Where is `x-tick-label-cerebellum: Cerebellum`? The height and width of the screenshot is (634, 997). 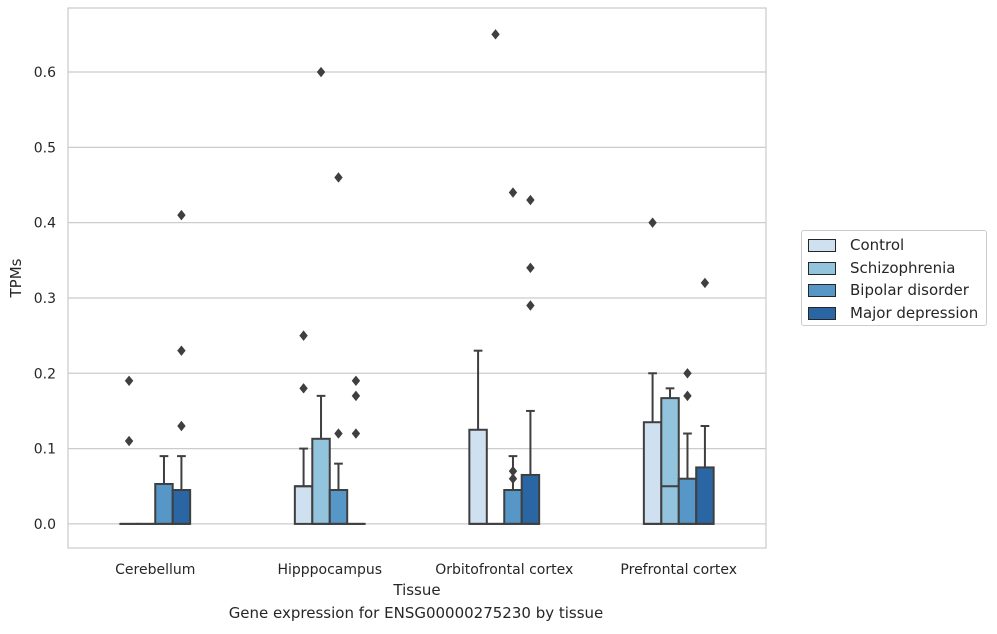 x-tick-label-cerebellum: Cerebellum is located at coordinates (155, 570).